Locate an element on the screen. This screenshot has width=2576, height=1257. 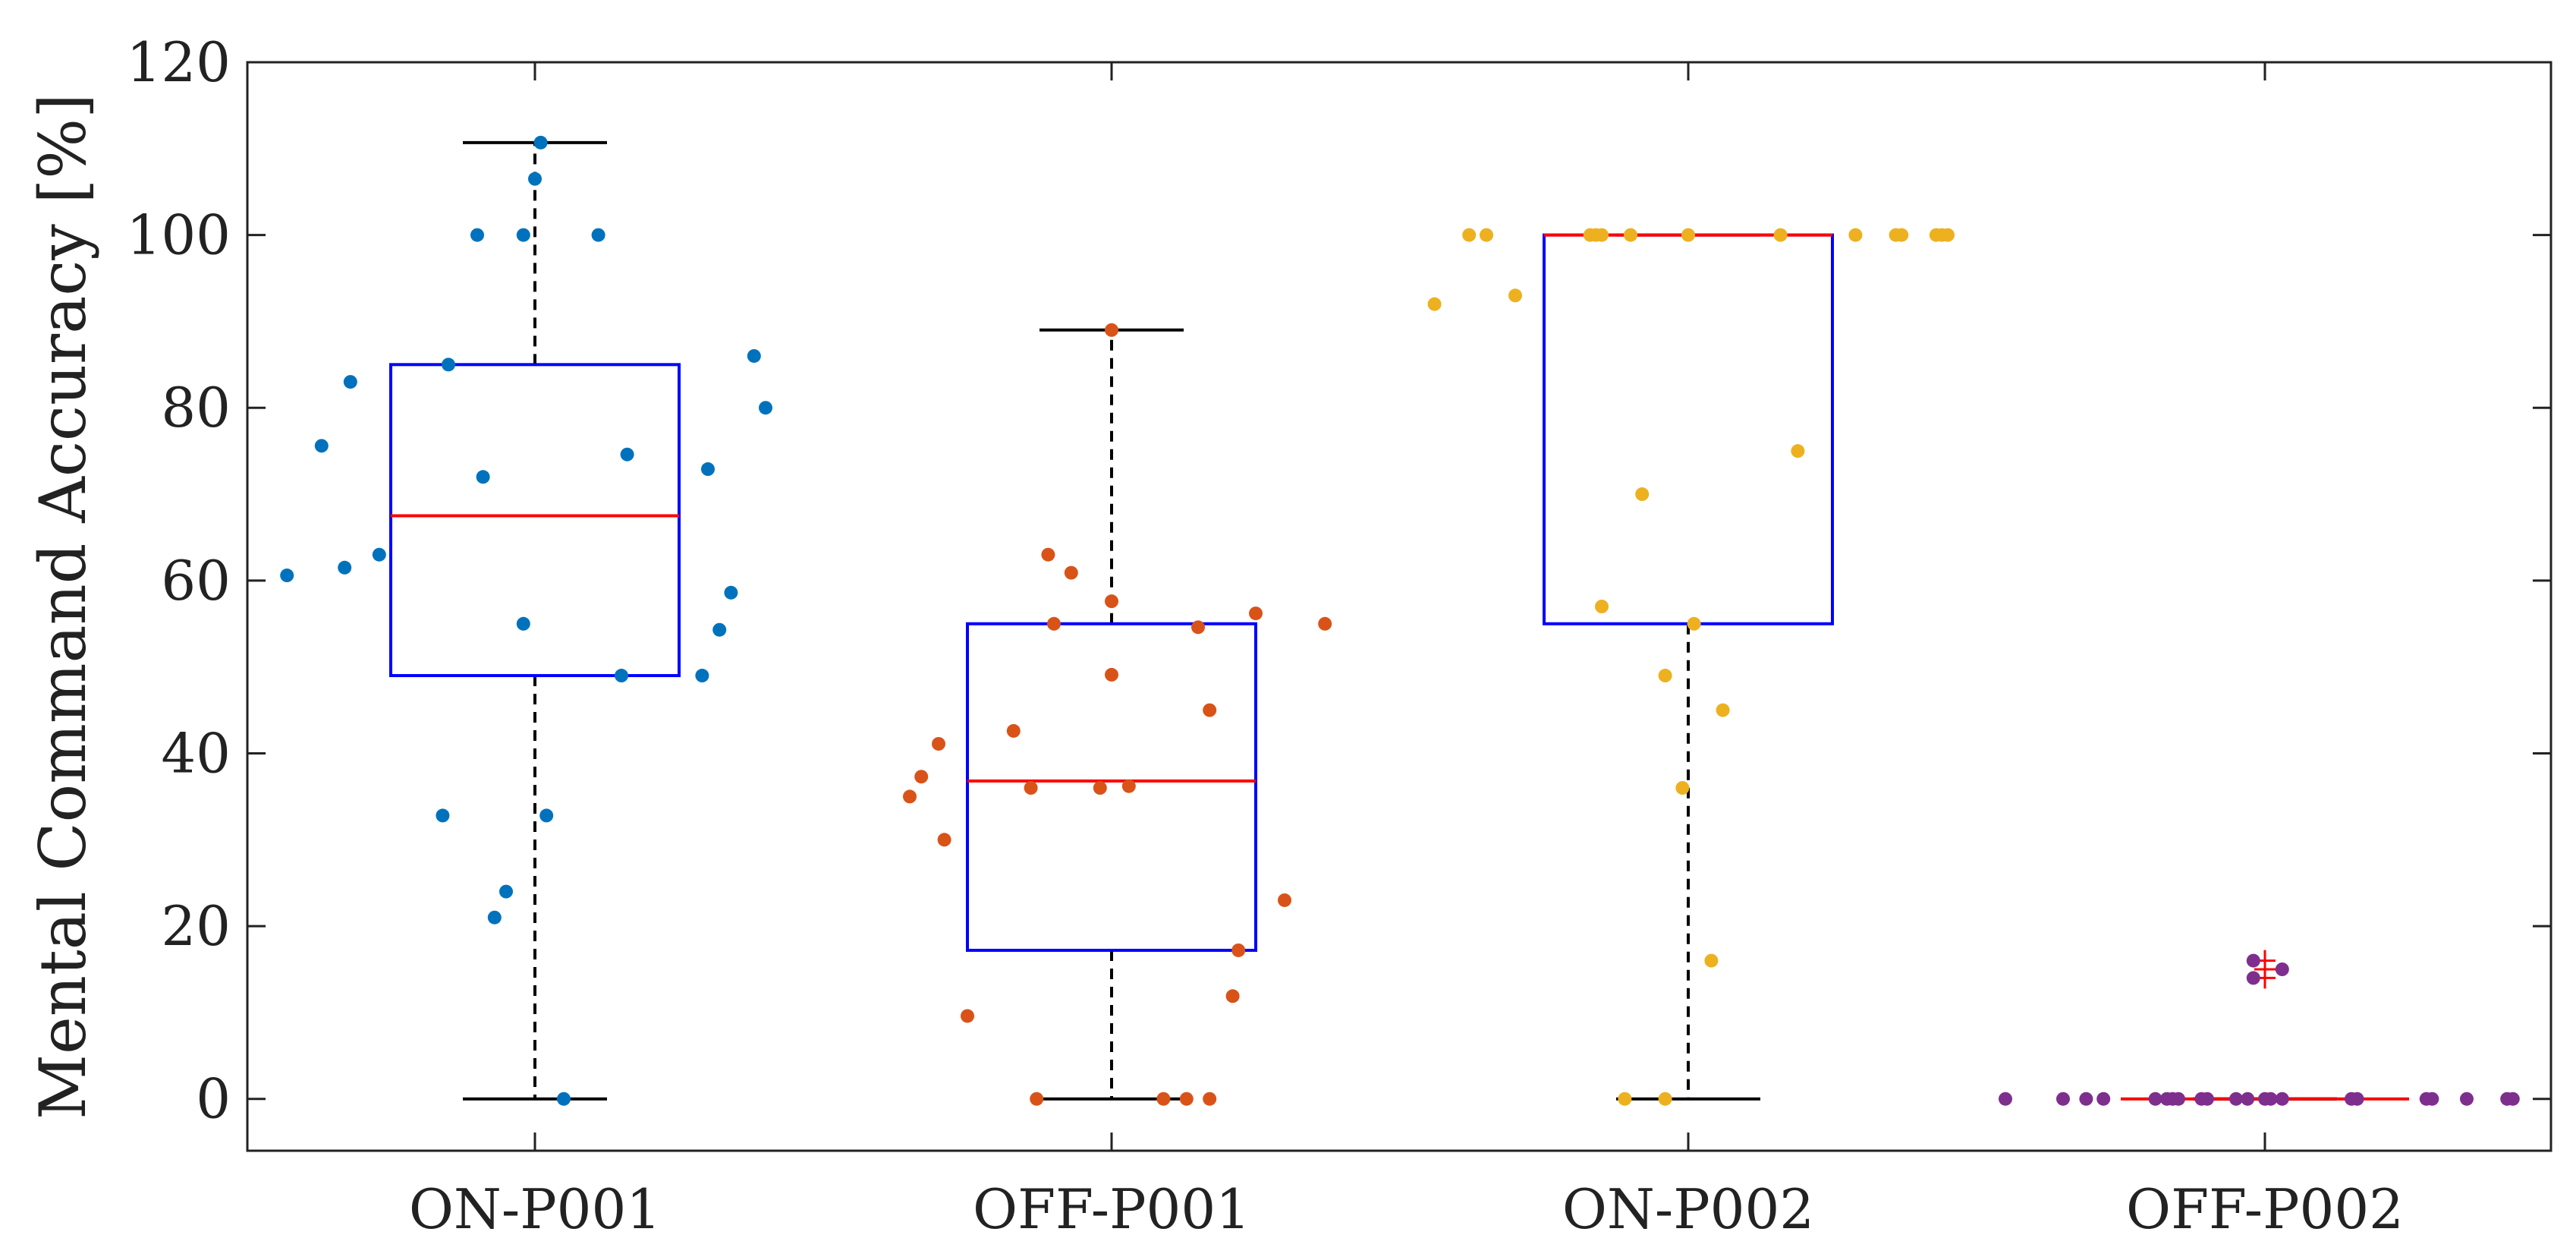
y-tick-label: 100 is located at coordinates (179, 235).